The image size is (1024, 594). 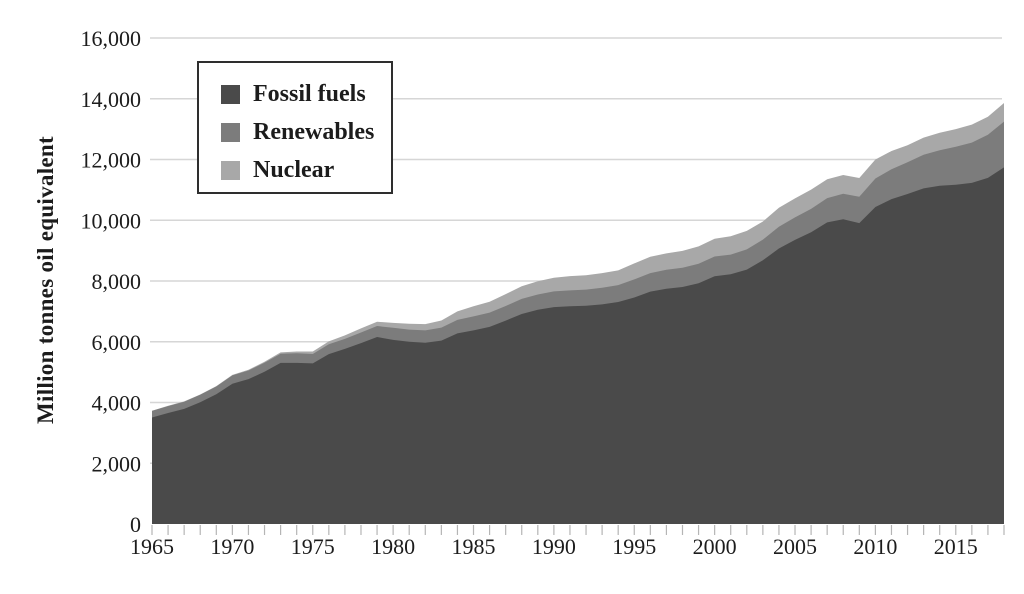 What do you see at coordinates (314, 132) in the screenshot?
I see `legend-label-renewables: Renewables` at bounding box center [314, 132].